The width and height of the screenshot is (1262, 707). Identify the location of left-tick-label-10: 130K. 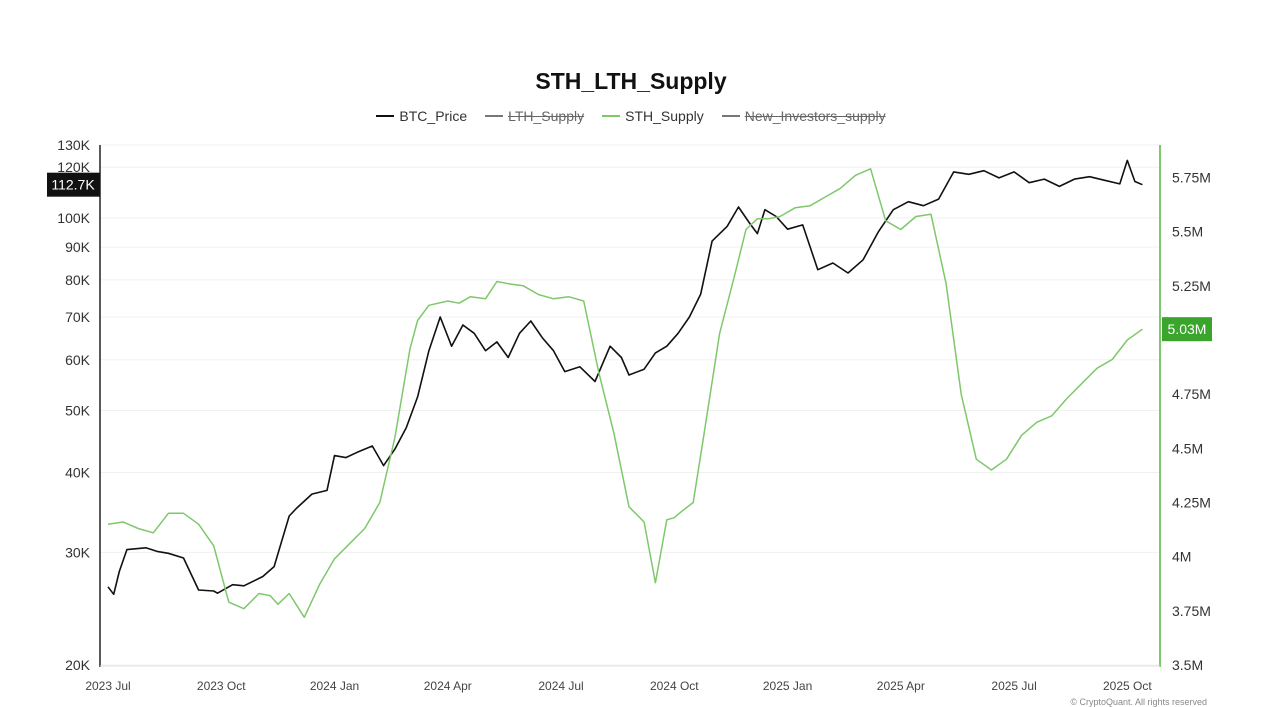
(73, 145).